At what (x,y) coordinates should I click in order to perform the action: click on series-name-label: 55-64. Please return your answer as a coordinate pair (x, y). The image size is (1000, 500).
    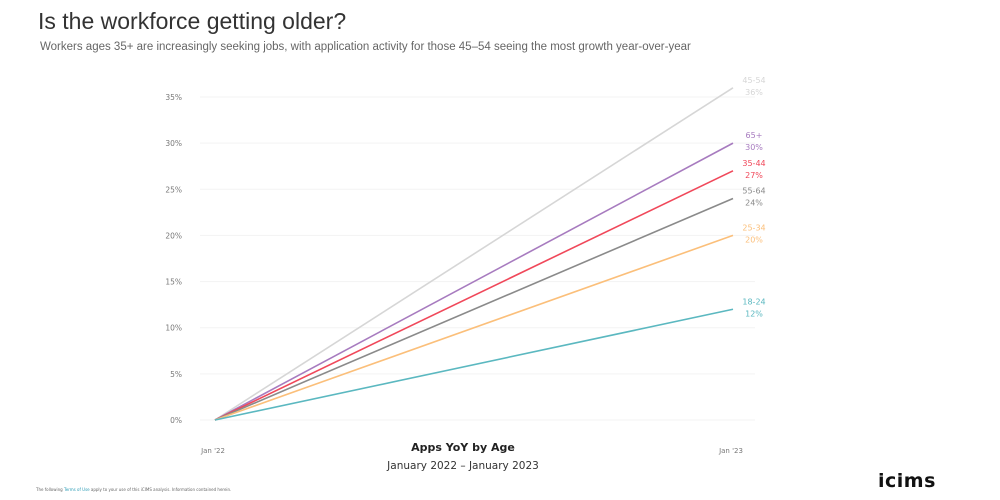
    Looking at the image, I should click on (753, 191).